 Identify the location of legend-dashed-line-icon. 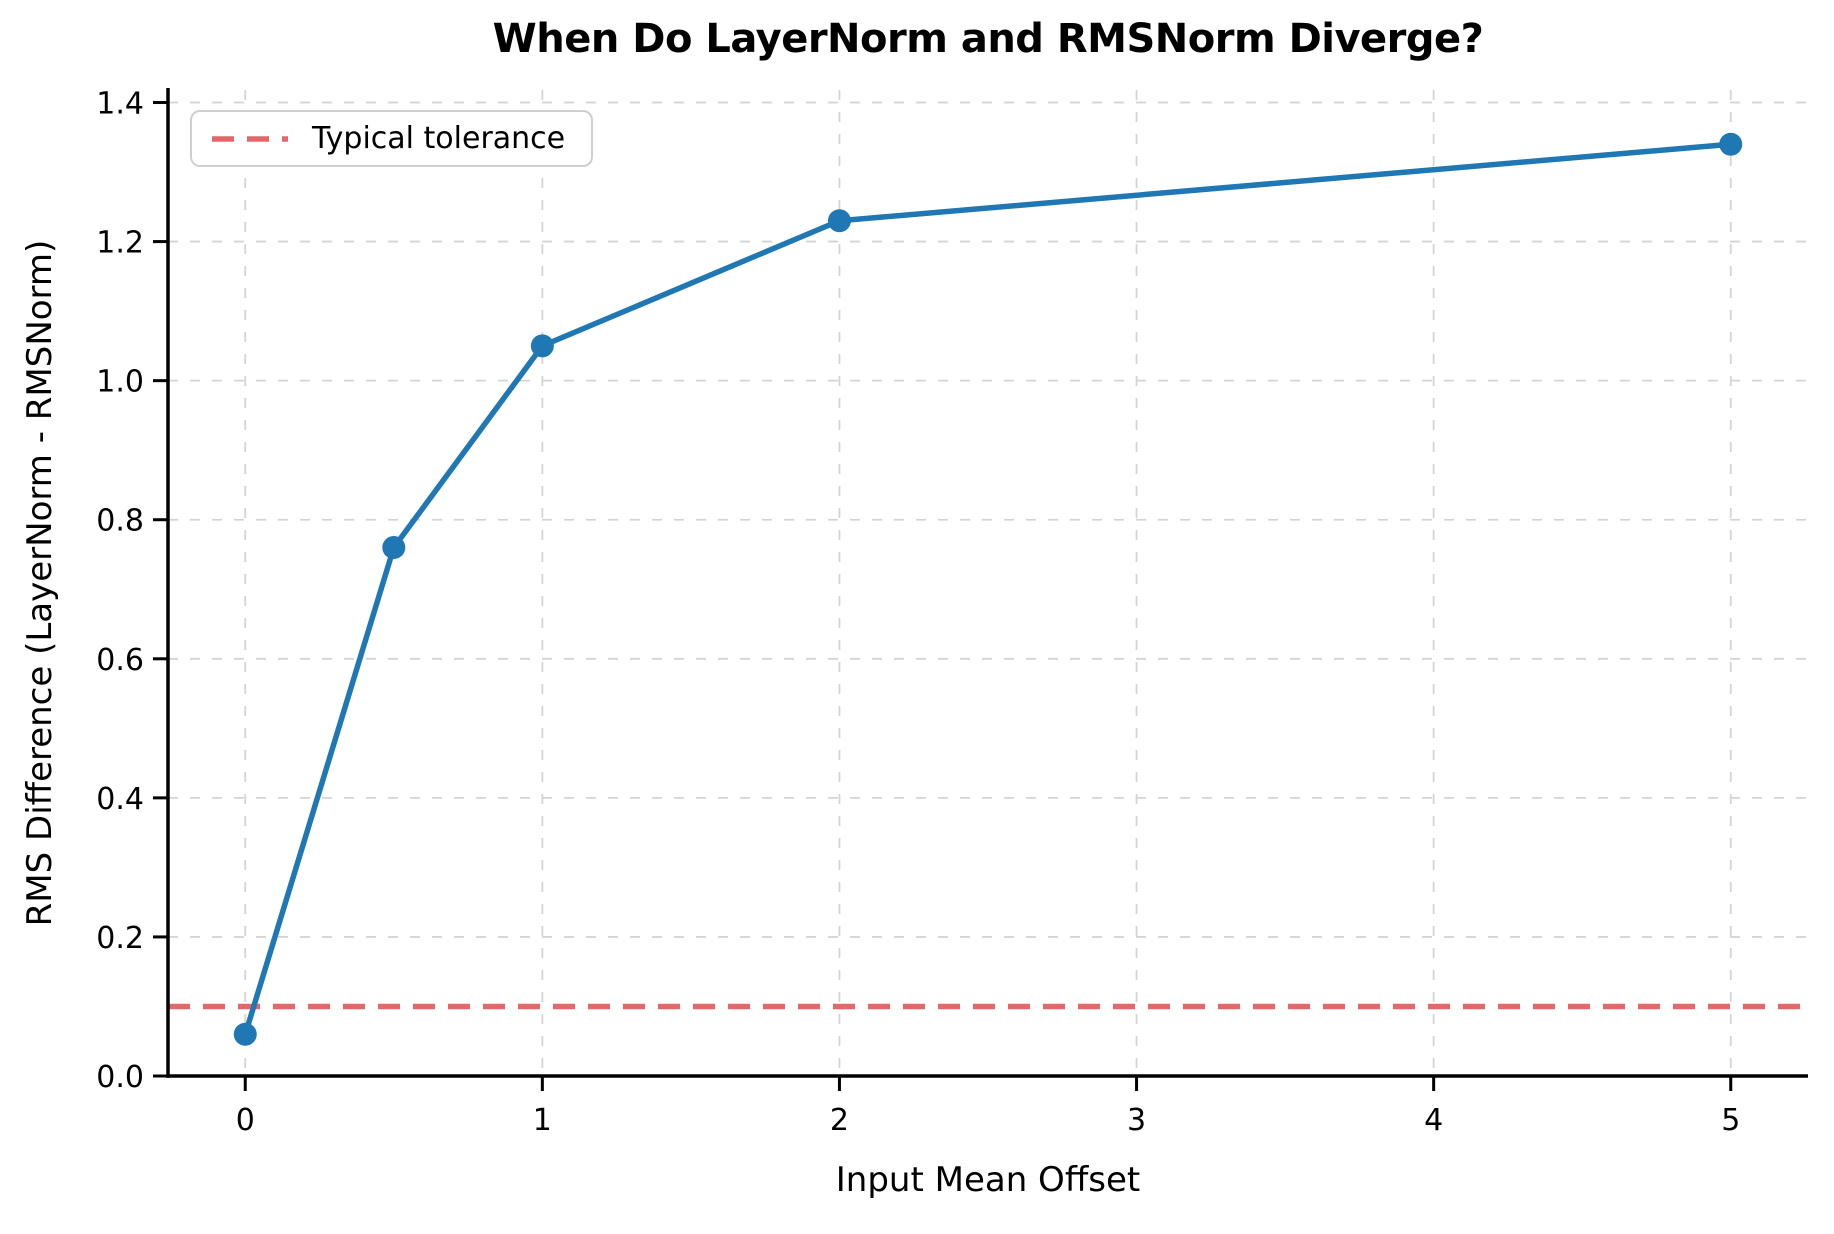
(250, 138).